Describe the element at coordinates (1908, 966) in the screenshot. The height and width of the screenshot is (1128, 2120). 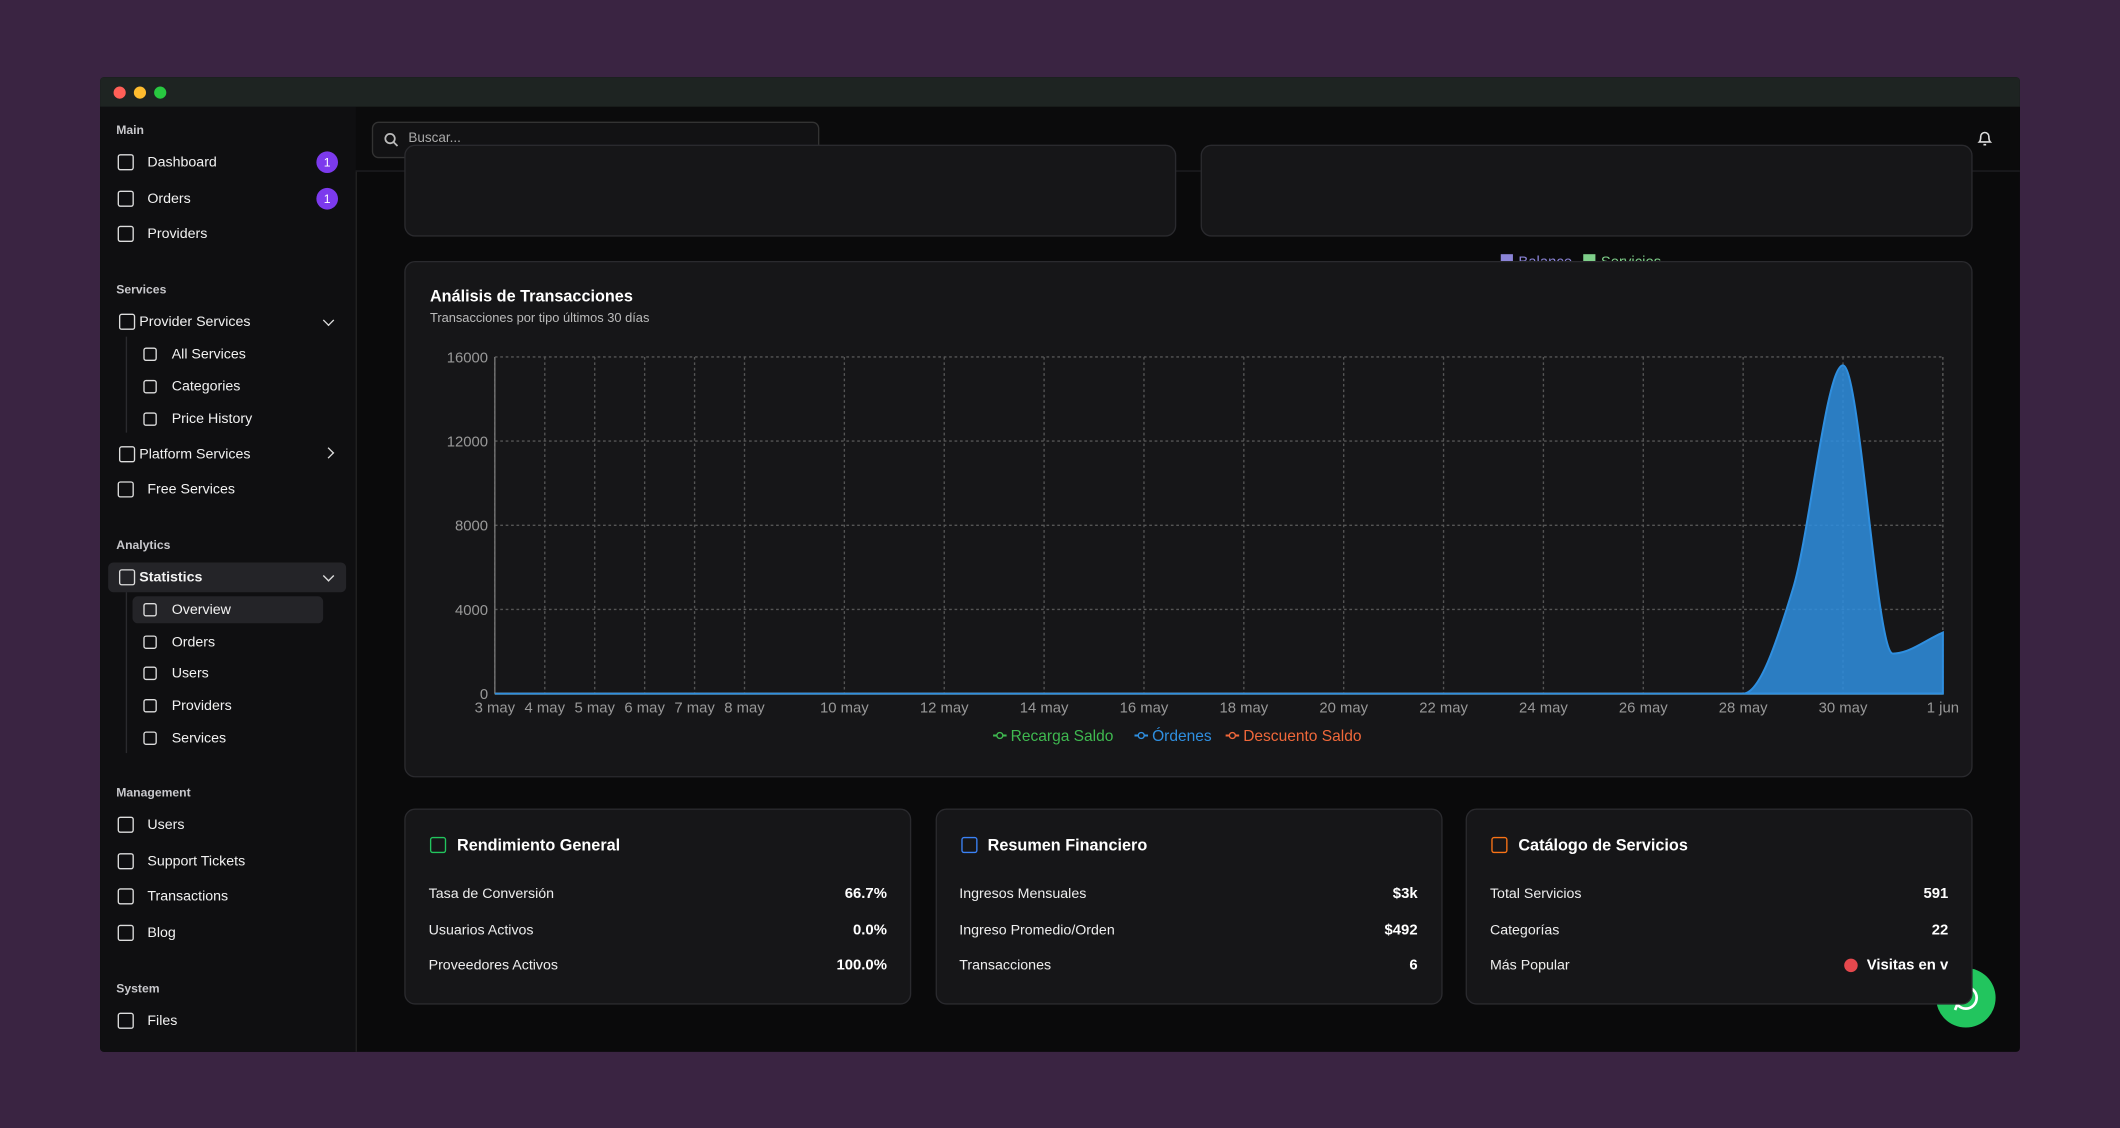
I see `row-value: Visitas en v` at that location.